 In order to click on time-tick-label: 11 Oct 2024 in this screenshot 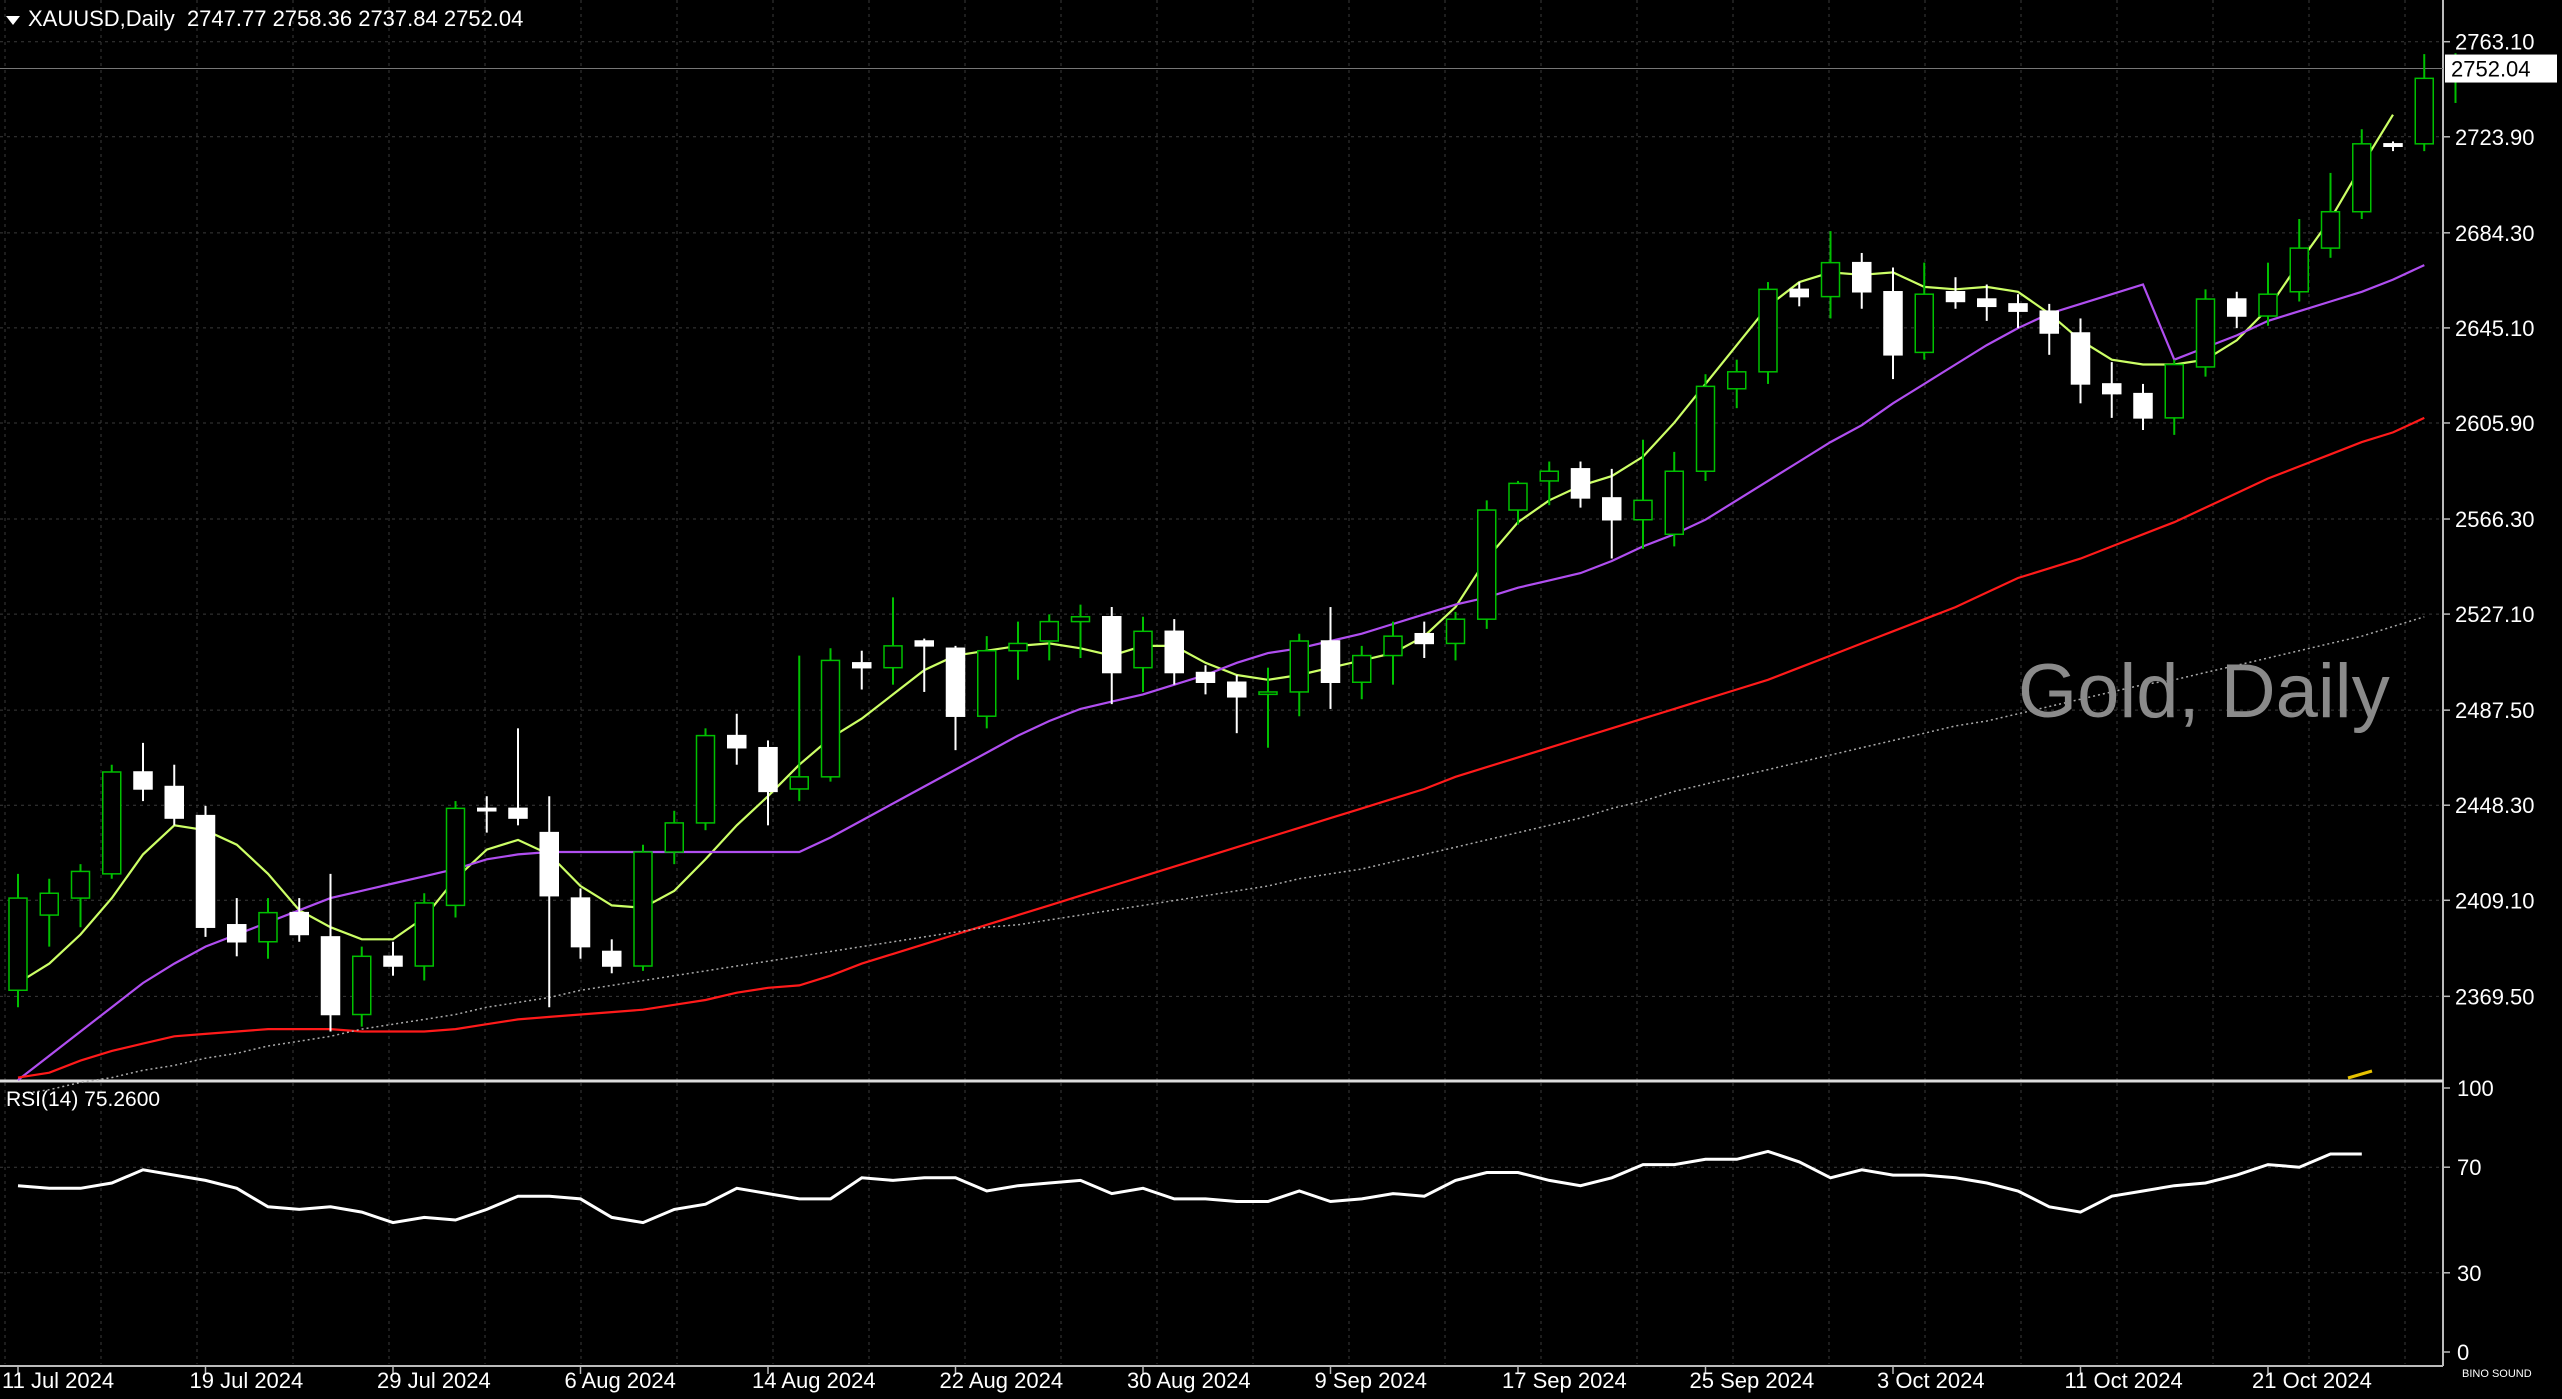, I will do `click(2124, 1380)`.